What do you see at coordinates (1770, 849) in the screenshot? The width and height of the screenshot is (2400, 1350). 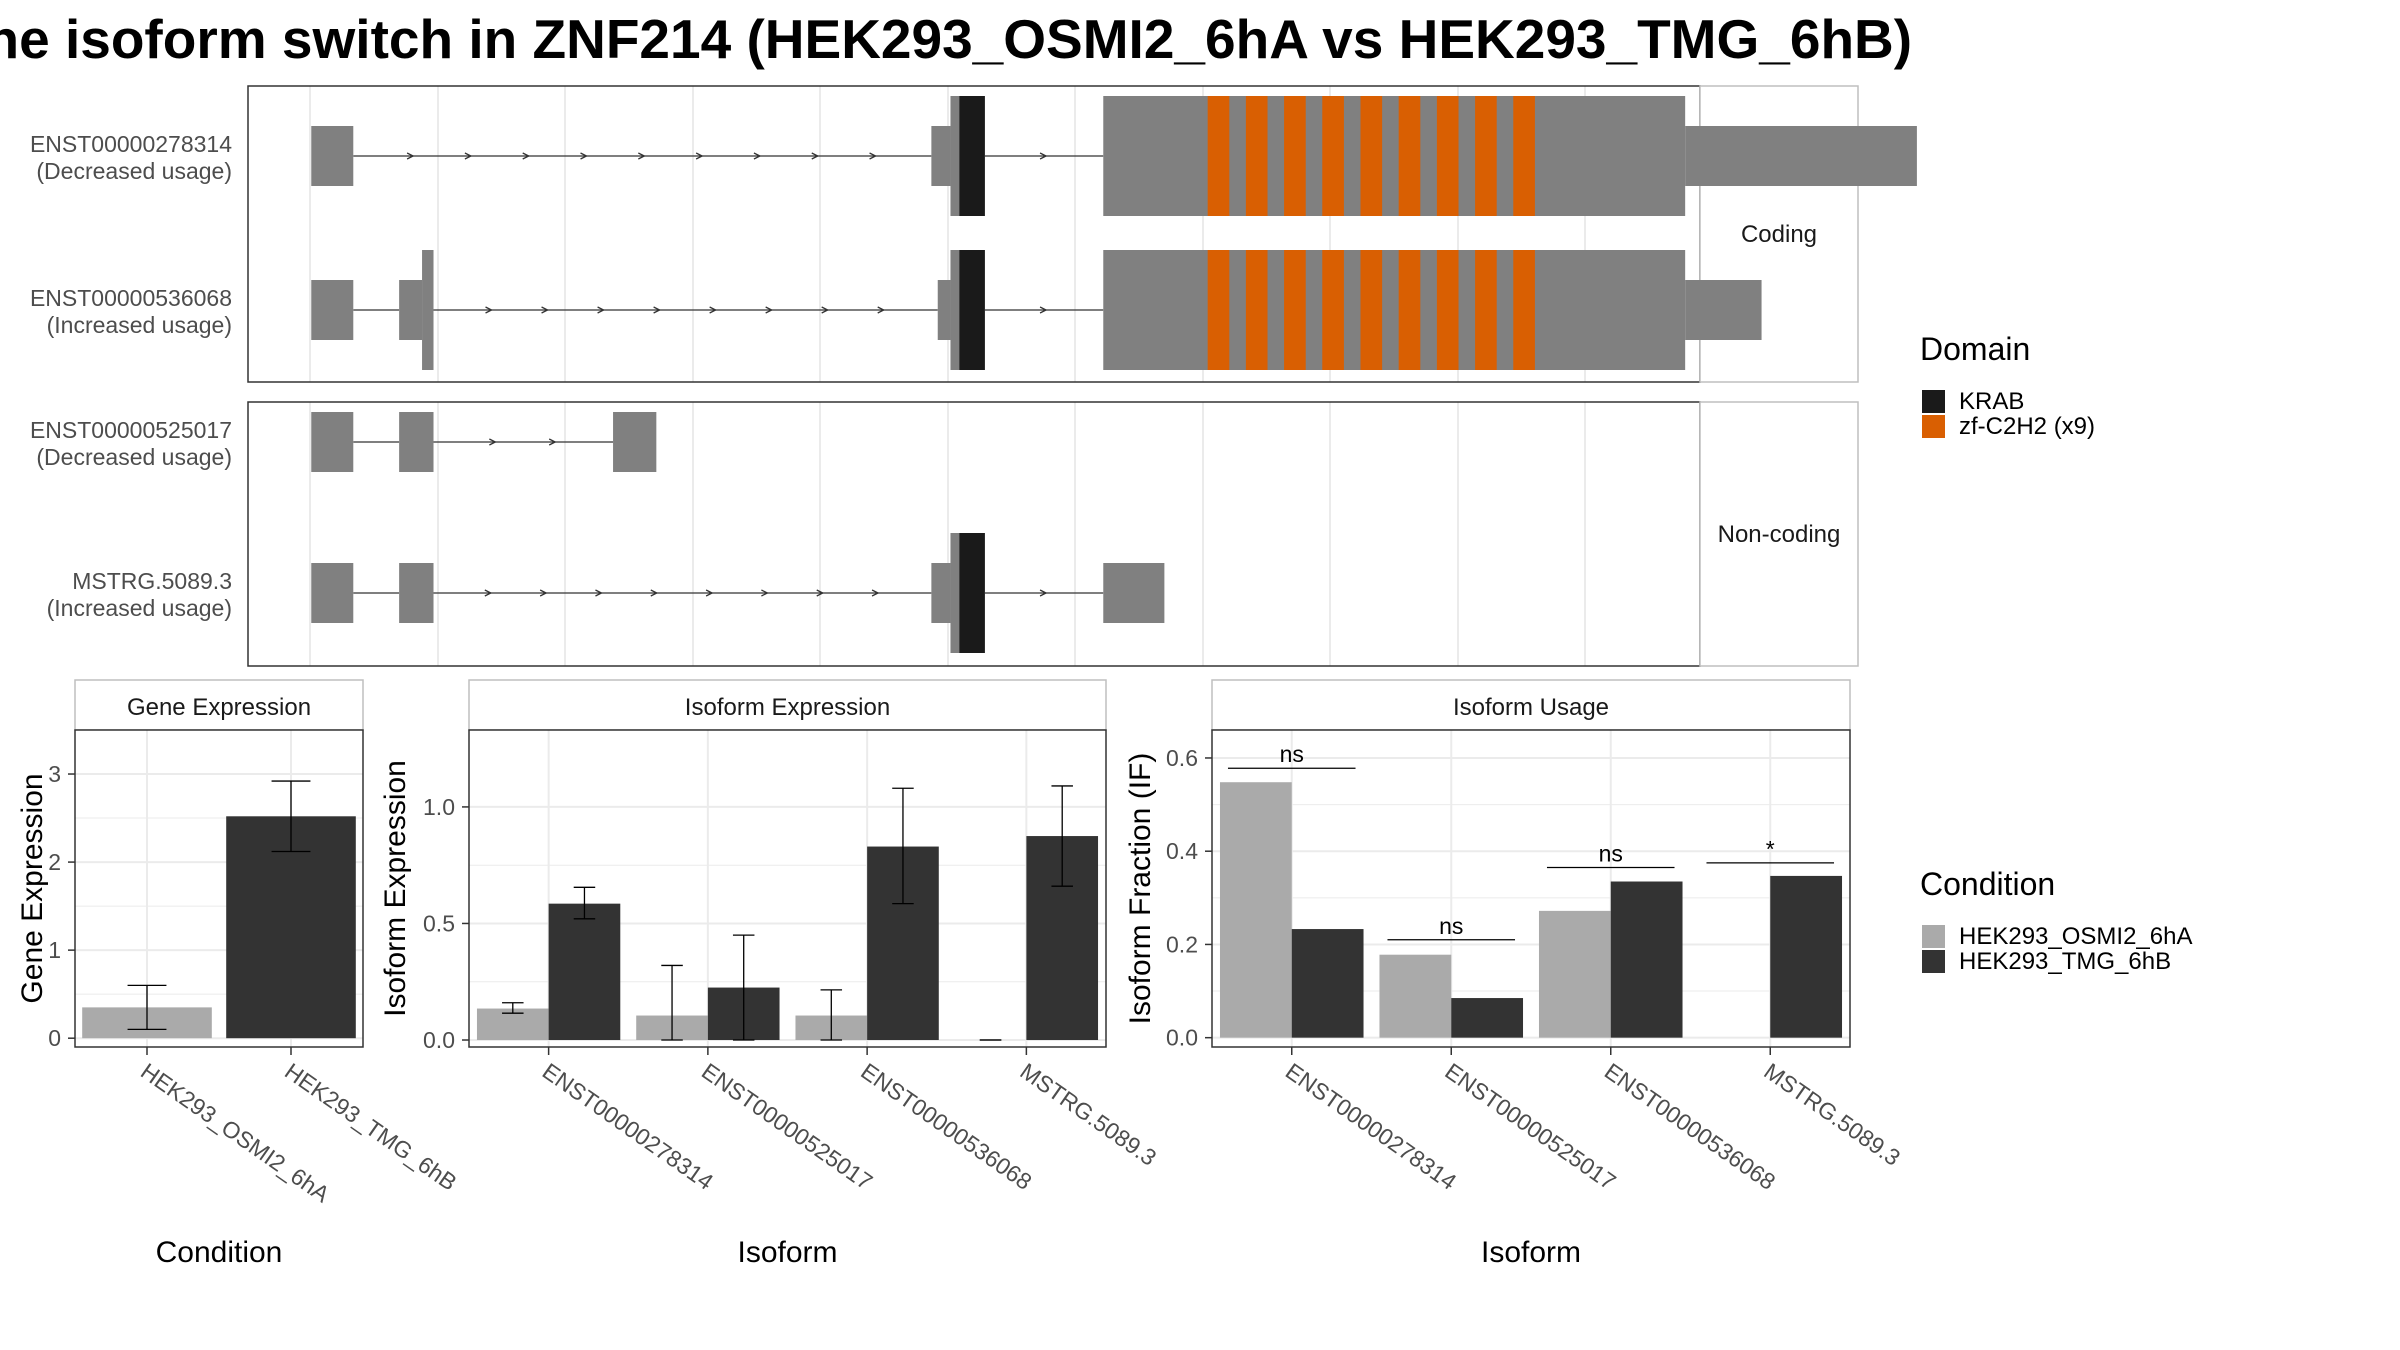 I see `significance-label: *` at bounding box center [1770, 849].